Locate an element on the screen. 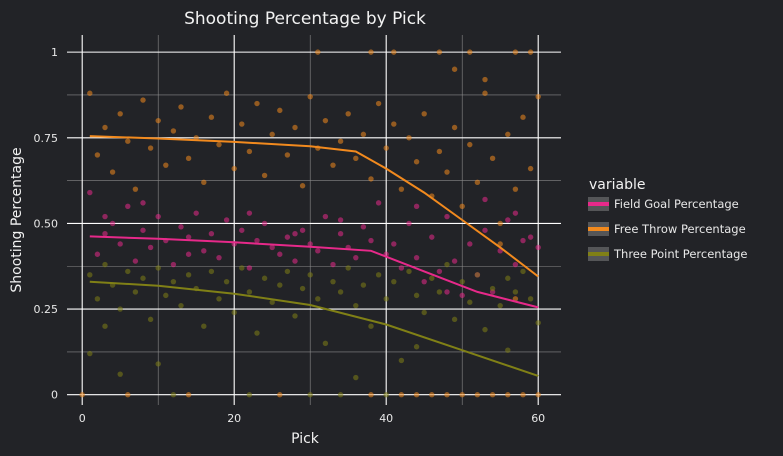 The width and height of the screenshot is (783, 456). legend-label-0: Field Goal Percentage is located at coordinates (676, 204).